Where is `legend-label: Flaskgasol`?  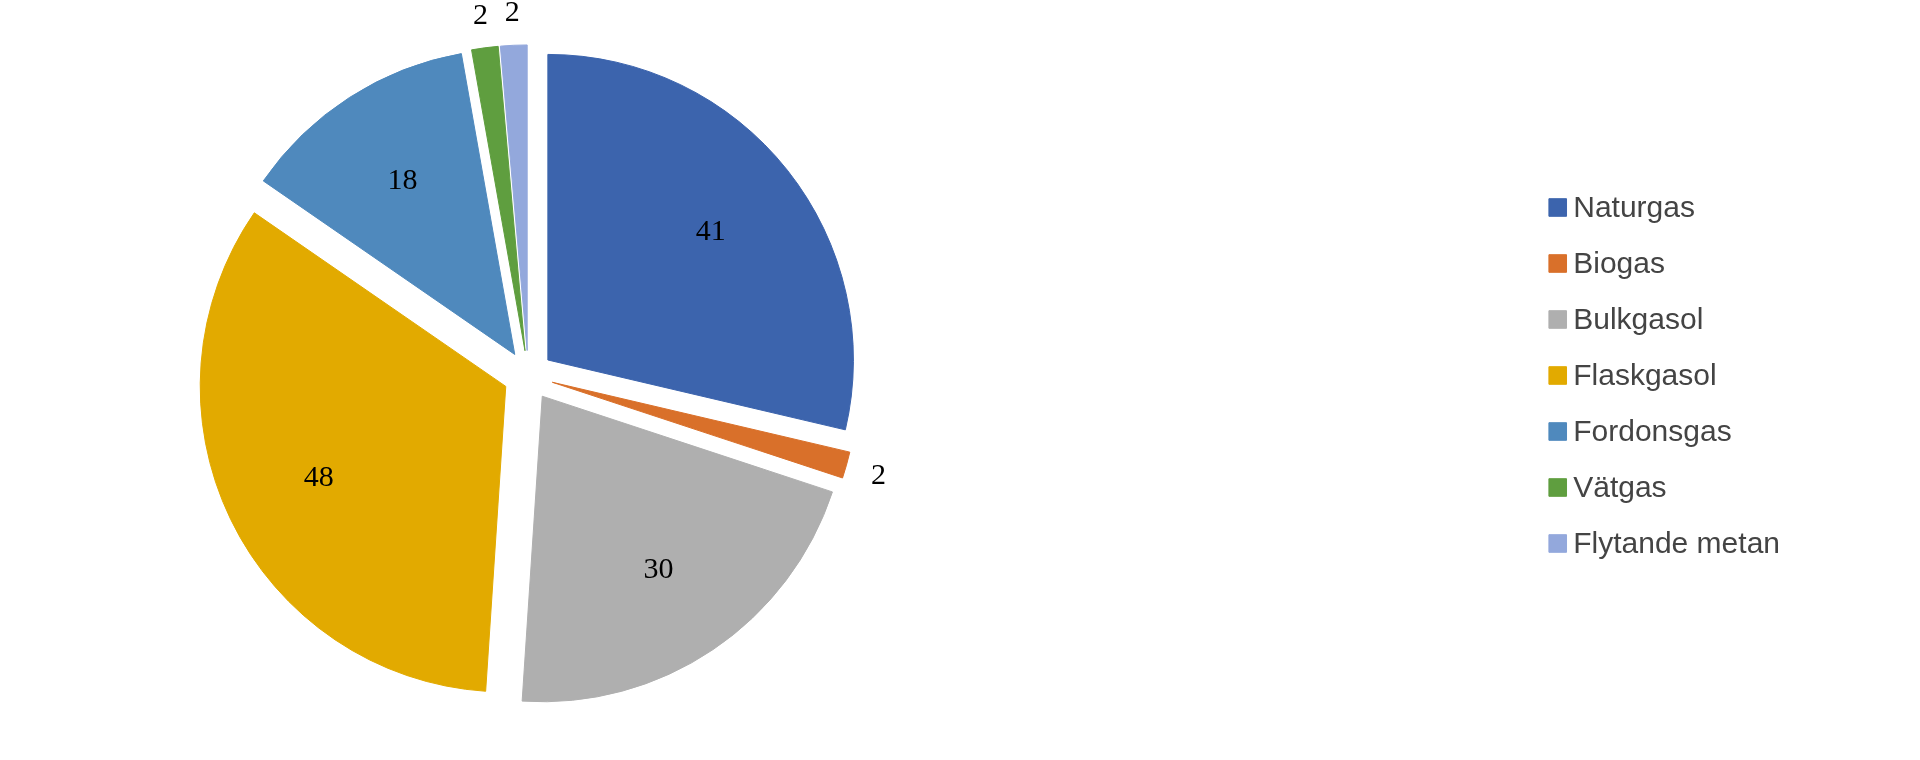
legend-label: Flaskgasol is located at coordinates (1645, 375).